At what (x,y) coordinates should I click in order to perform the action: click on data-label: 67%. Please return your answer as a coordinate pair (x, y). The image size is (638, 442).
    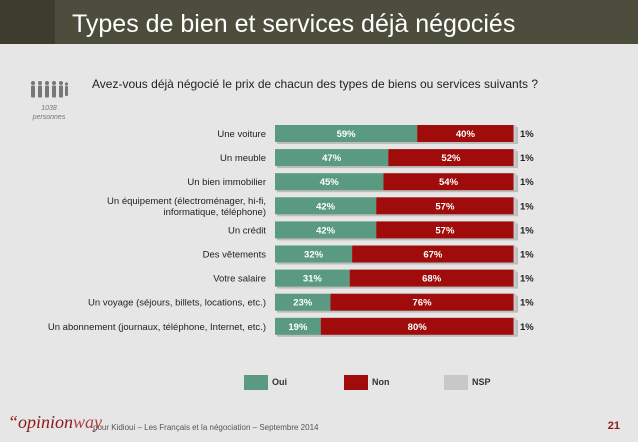
    Looking at the image, I should click on (433, 255).